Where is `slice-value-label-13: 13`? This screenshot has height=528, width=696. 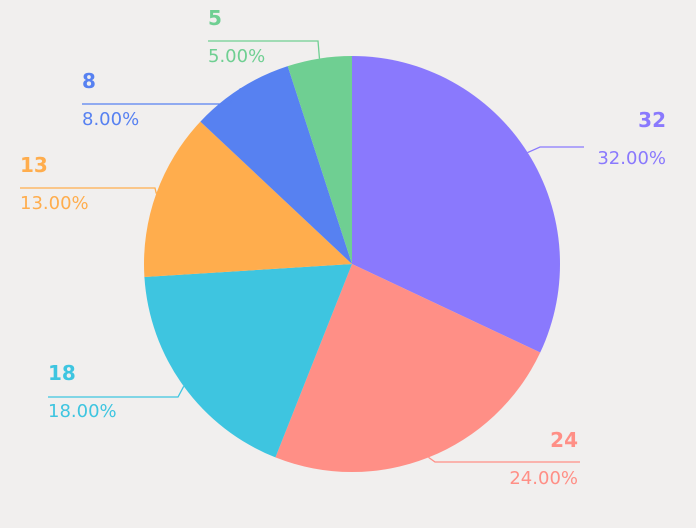
slice-value-label-13: 13 is located at coordinates (34, 165).